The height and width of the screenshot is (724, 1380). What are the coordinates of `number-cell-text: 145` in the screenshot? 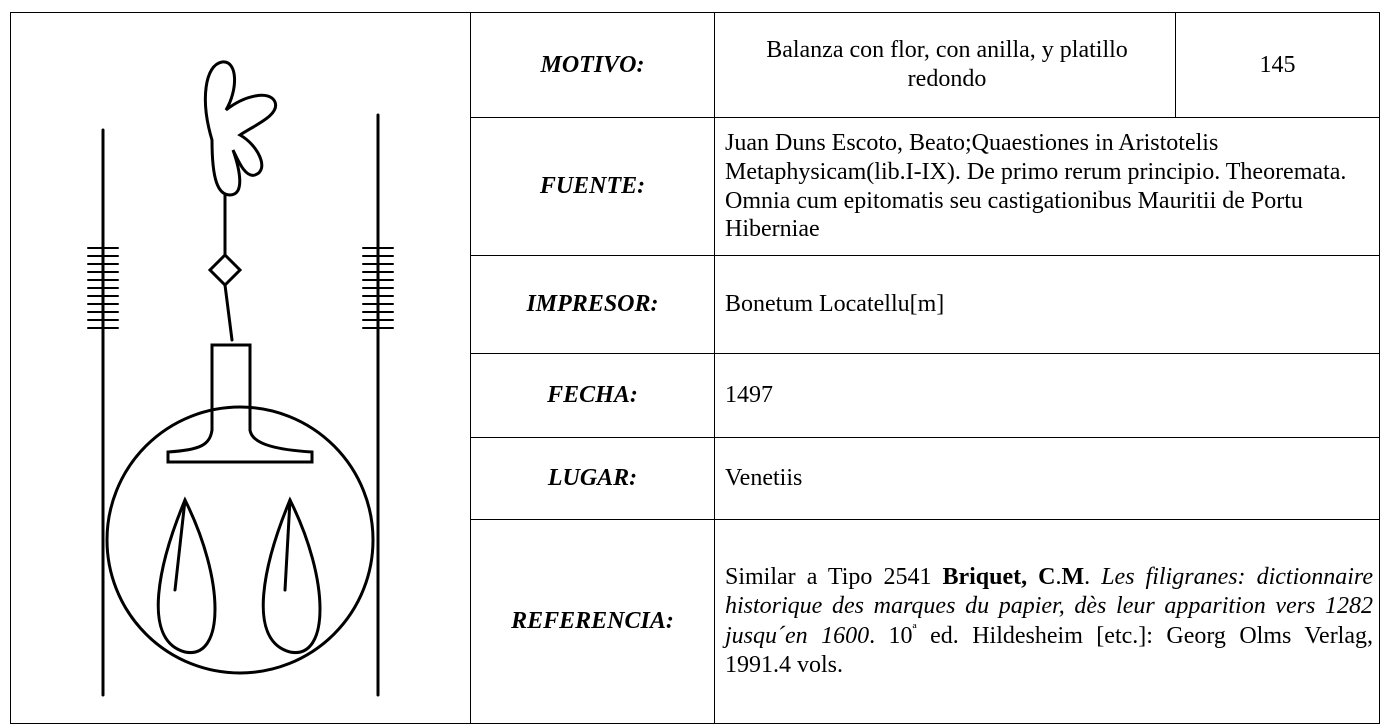 It's located at (1277, 64).